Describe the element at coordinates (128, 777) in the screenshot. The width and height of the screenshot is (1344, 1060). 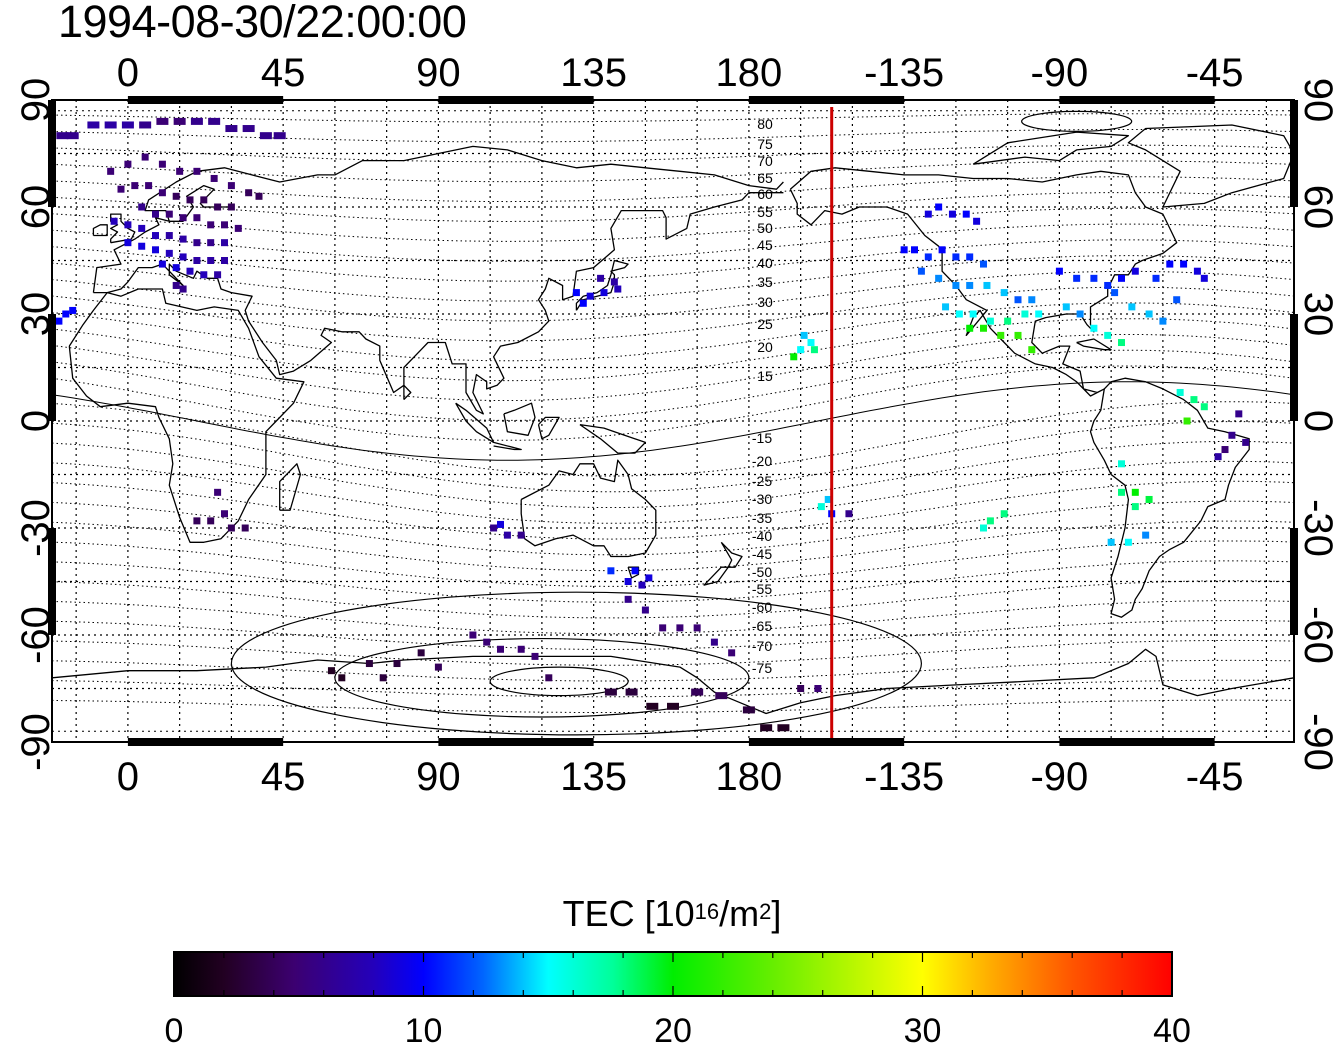
I see `bottom-lon-label: 0` at that location.